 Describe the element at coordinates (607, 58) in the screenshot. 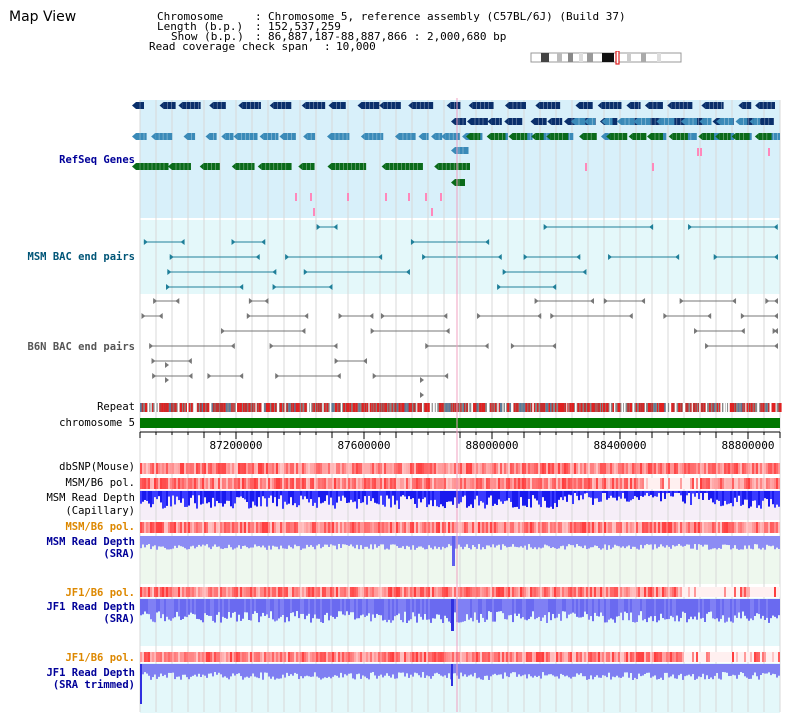

I see `chromosome-ideogram` at that location.